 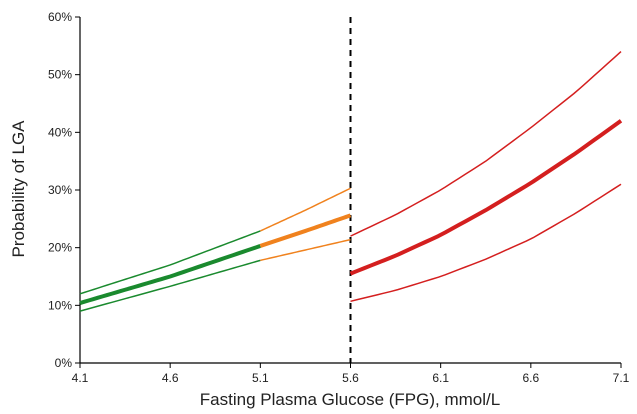 I want to click on y-axis-title: Probability of LGA, so click(x=18, y=189).